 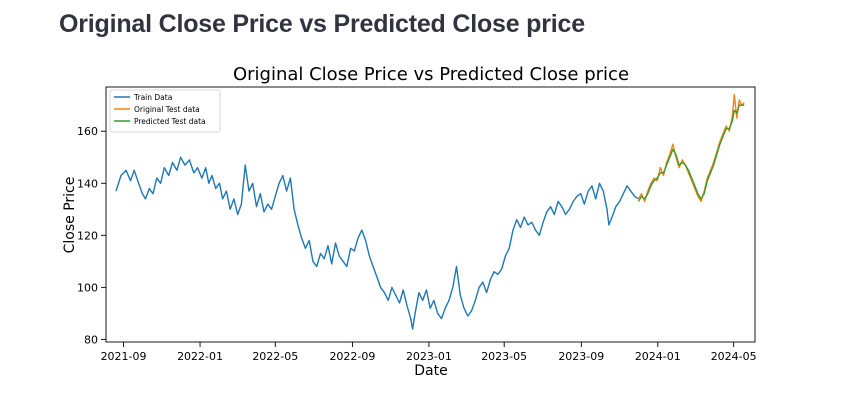 I want to click on x-tick-label: 2021-09, so click(x=124, y=356).